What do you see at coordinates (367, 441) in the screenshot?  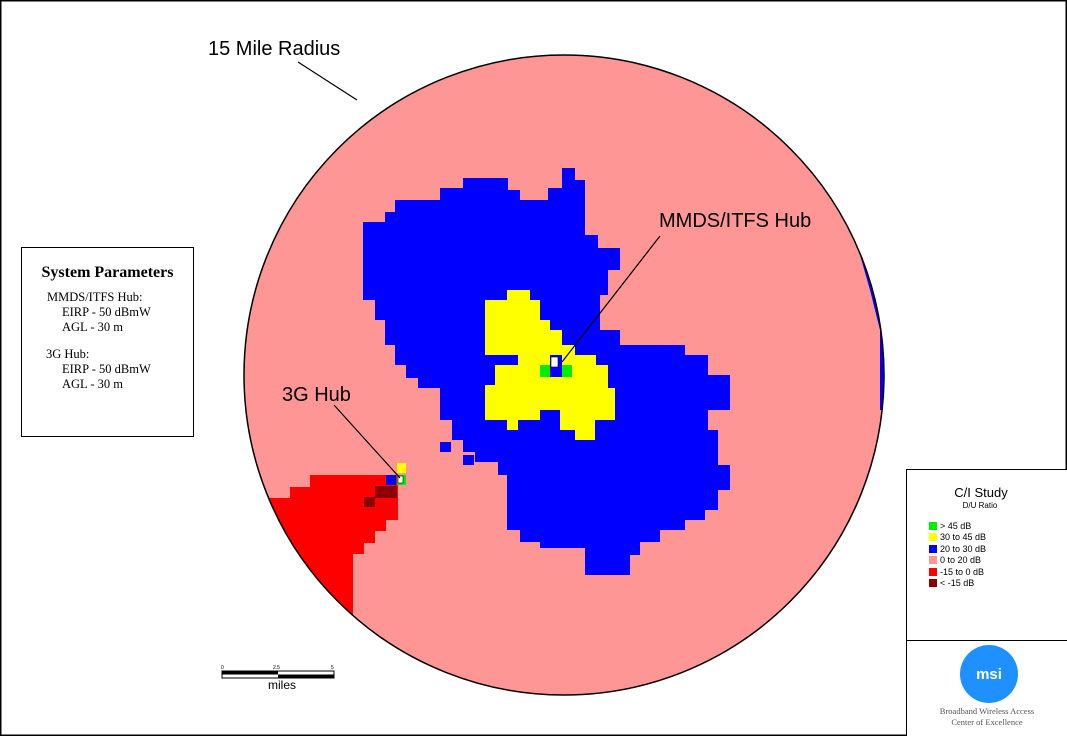 I see `g3-leader-line` at bounding box center [367, 441].